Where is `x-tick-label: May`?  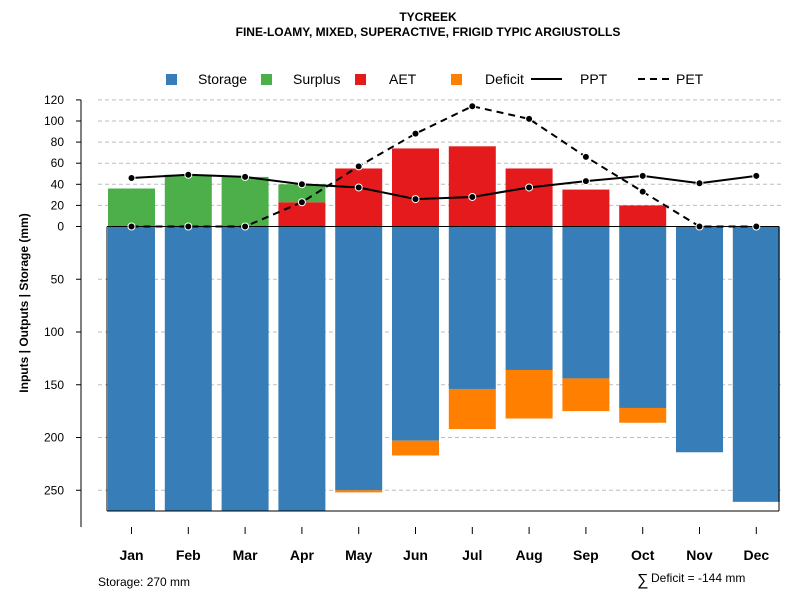 x-tick-label: May is located at coordinates (358, 555).